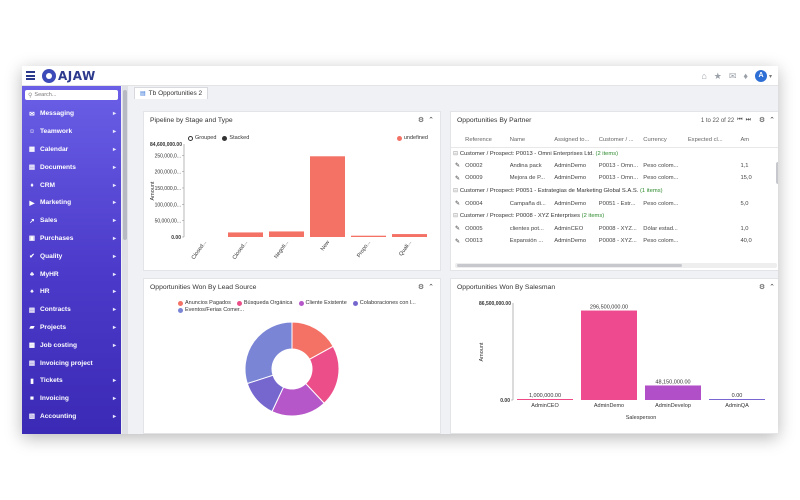 The image size is (800, 500). What do you see at coordinates (532, 141) in the screenshot?
I see `column-header: Name` at bounding box center [532, 141].